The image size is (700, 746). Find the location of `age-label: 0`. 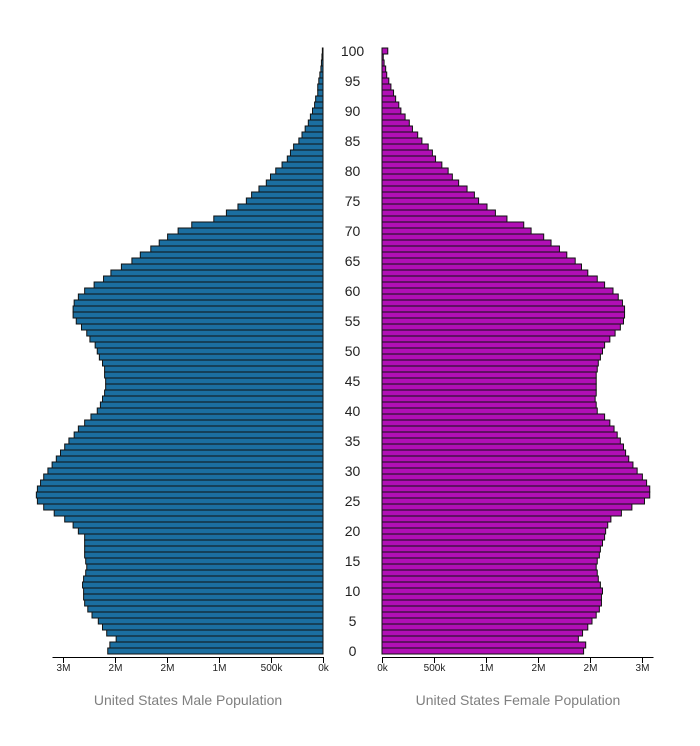

age-label: 0 is located at coordinates (353, 651).